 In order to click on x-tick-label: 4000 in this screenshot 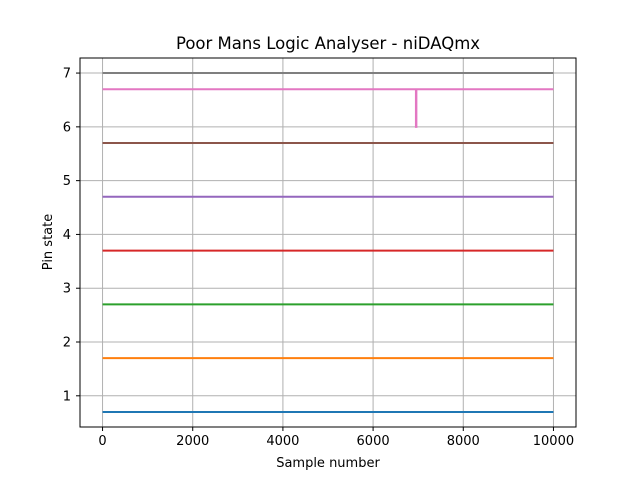, I will do `click(282, 441)`.